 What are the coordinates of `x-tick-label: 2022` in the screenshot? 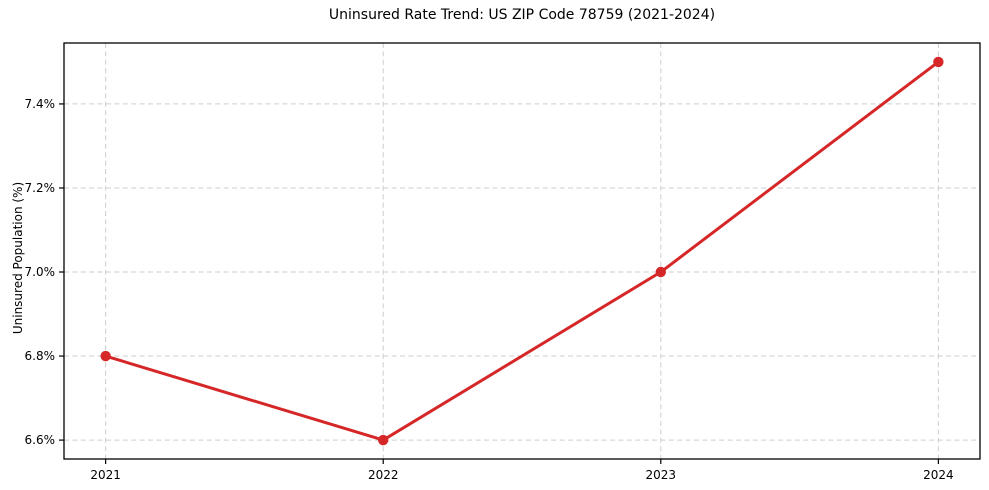 It's located at (383, 475).